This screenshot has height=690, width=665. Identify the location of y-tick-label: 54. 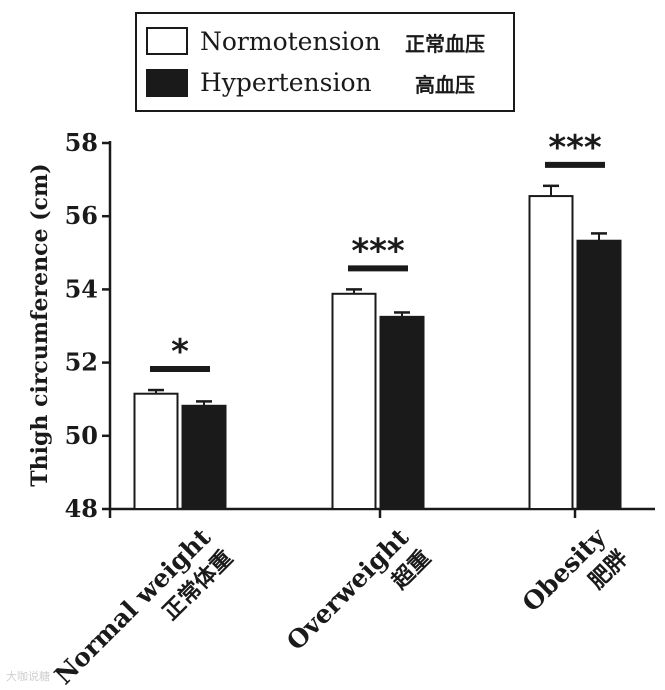
(81, 288).